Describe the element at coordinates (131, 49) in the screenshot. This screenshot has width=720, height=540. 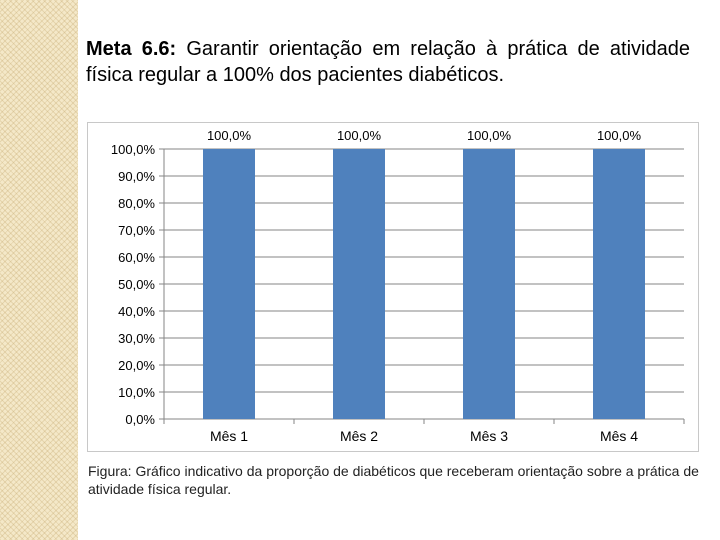
I see `heading-label: Meta 6.6:` at that location.